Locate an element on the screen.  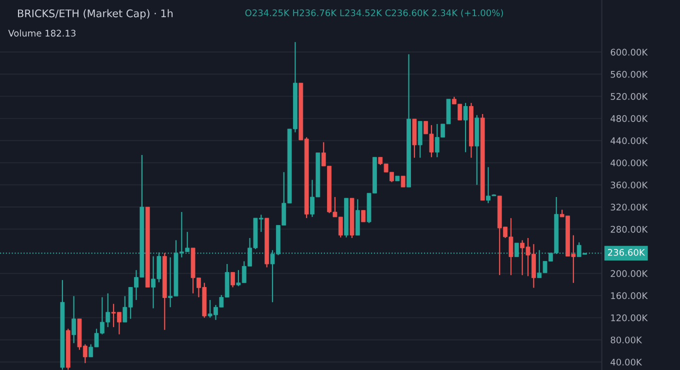
ref-line-label: 236.60K is located at coordinates (627, 252).